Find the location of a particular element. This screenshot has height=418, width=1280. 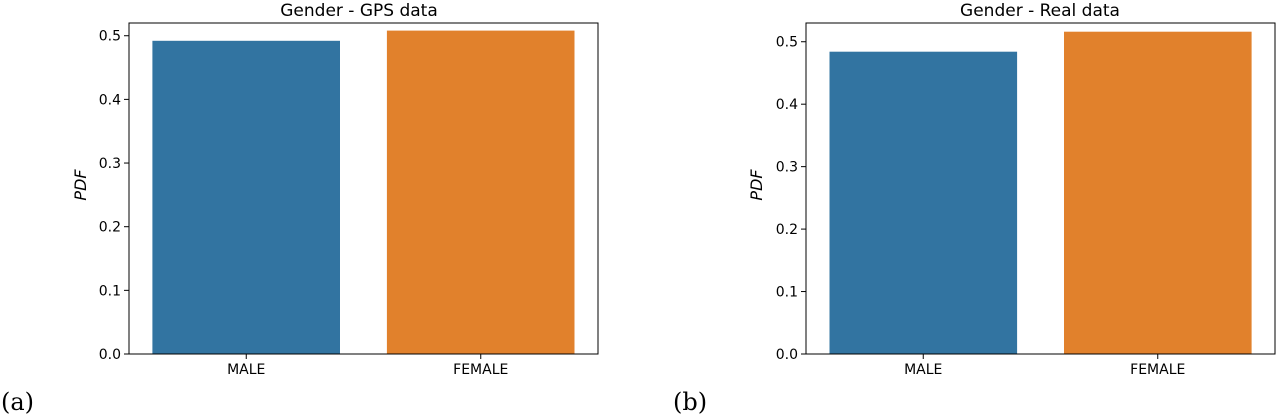

chart-title: Gender - Real data is located at coordinates (1040, 11).